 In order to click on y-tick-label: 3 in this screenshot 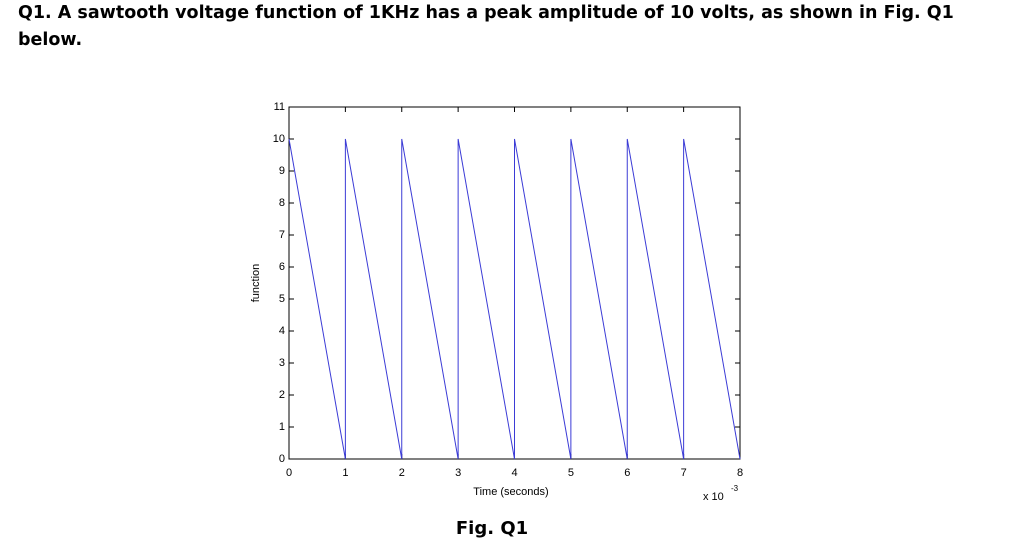, I will do `click(282, 363)`.